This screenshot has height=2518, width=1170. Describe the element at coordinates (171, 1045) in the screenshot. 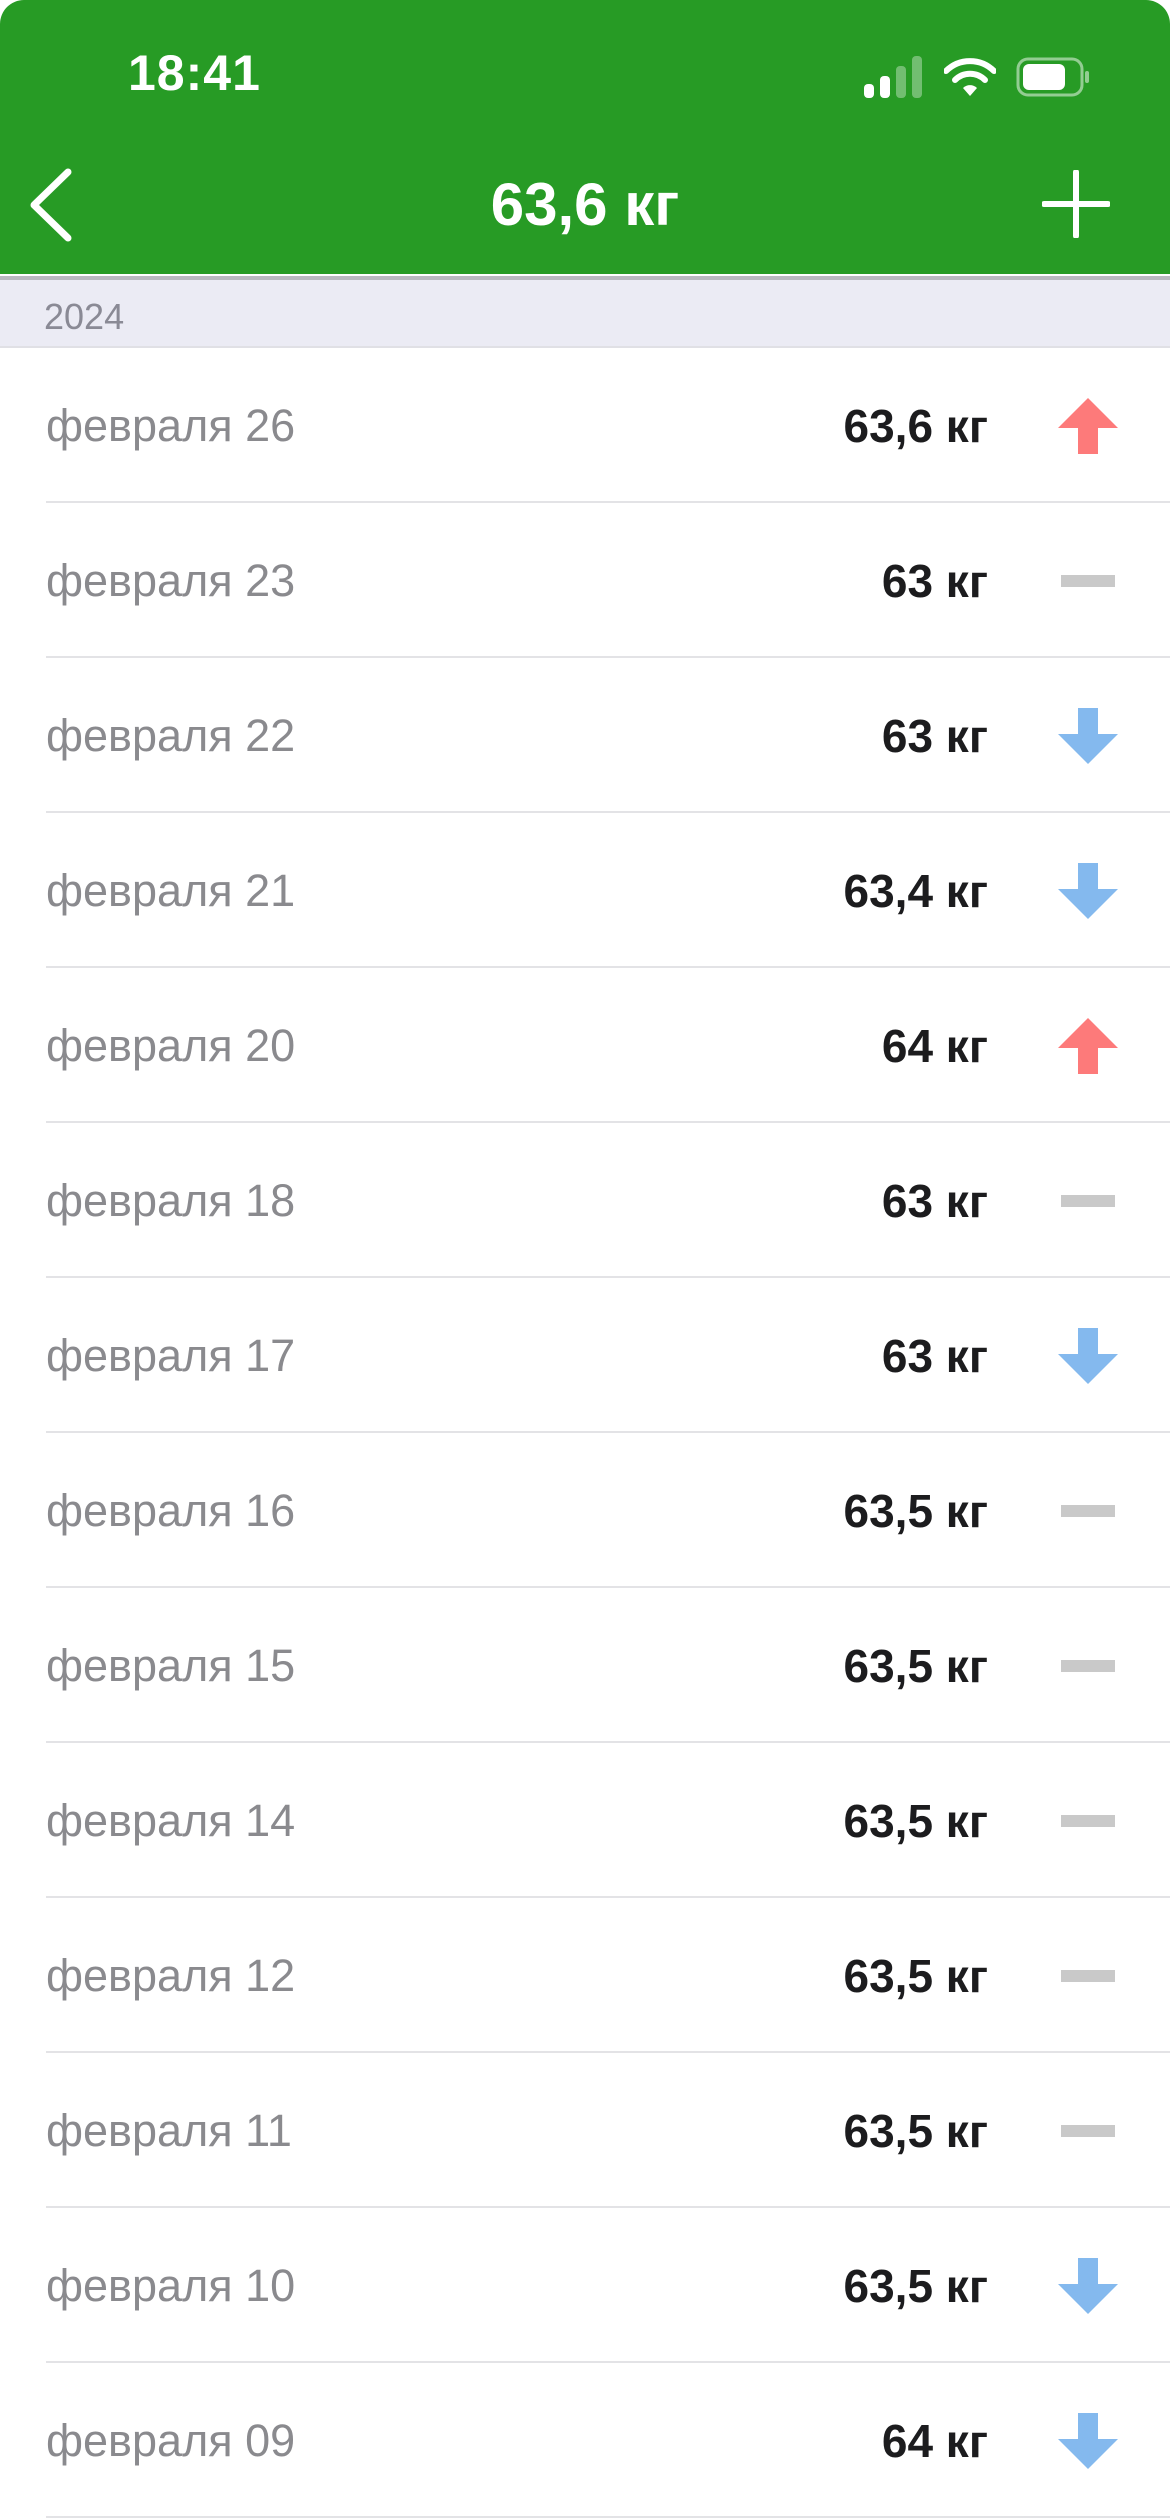

I see `entry-date: февраля 20` at that location.